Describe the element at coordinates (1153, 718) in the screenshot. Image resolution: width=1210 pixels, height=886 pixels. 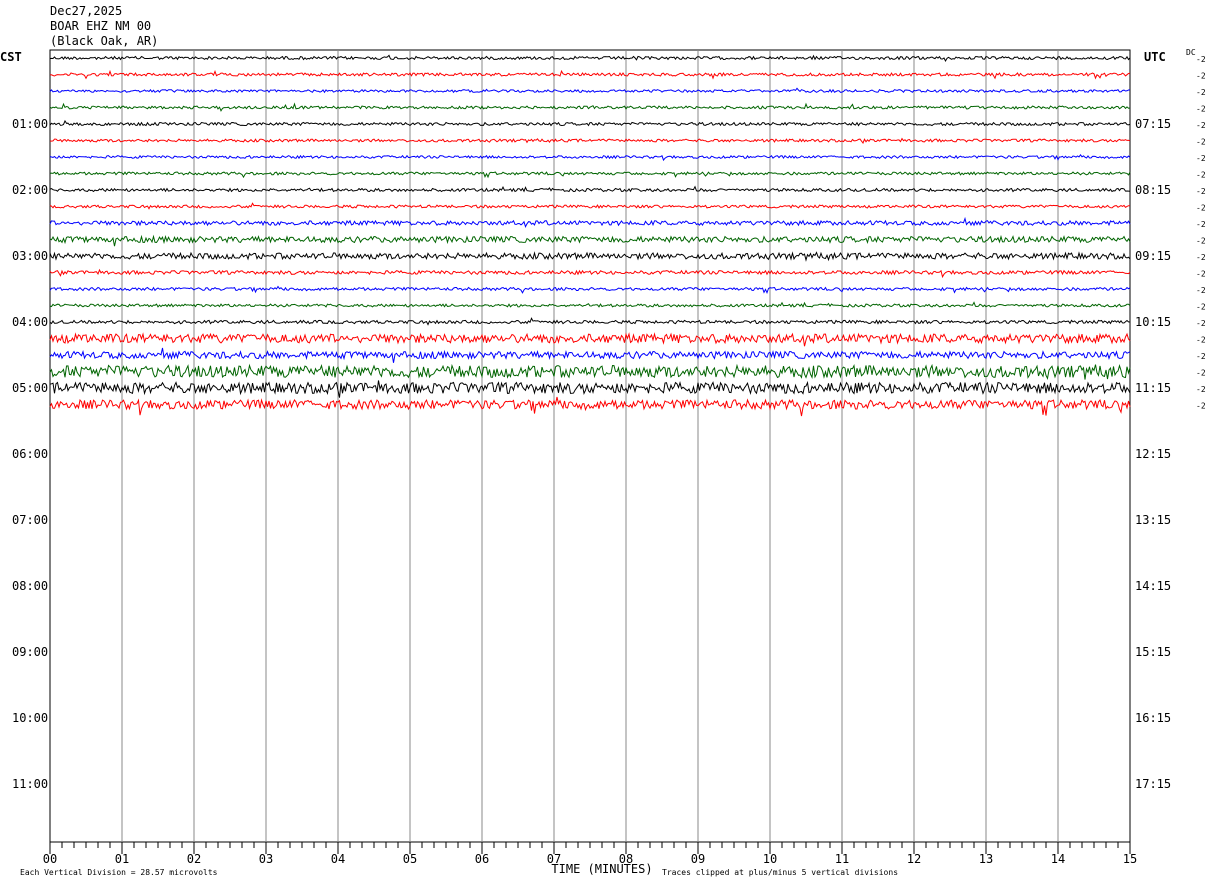
I see `utc-hour-label: 16:15` at that location.